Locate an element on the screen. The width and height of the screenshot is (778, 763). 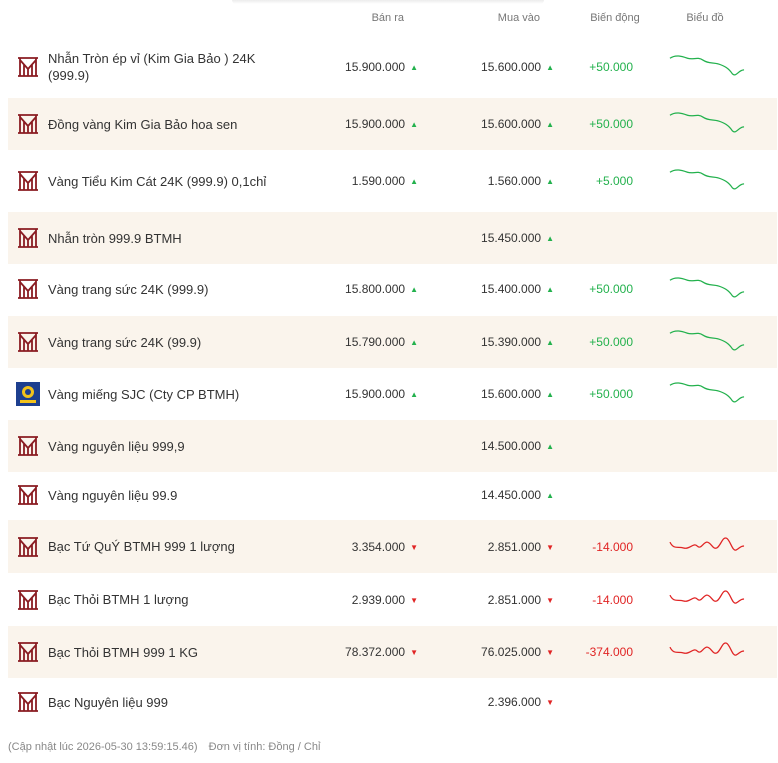
sell-price: 1.590.000 ▲ is located at coordinates (363, 181).